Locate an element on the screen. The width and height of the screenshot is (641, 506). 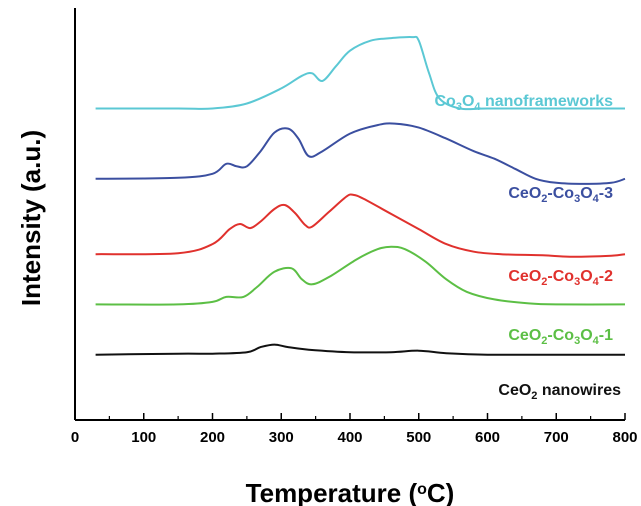
series-label-co3o4: Co3O4 nanoframeworks is located at coordinates (523, 103).